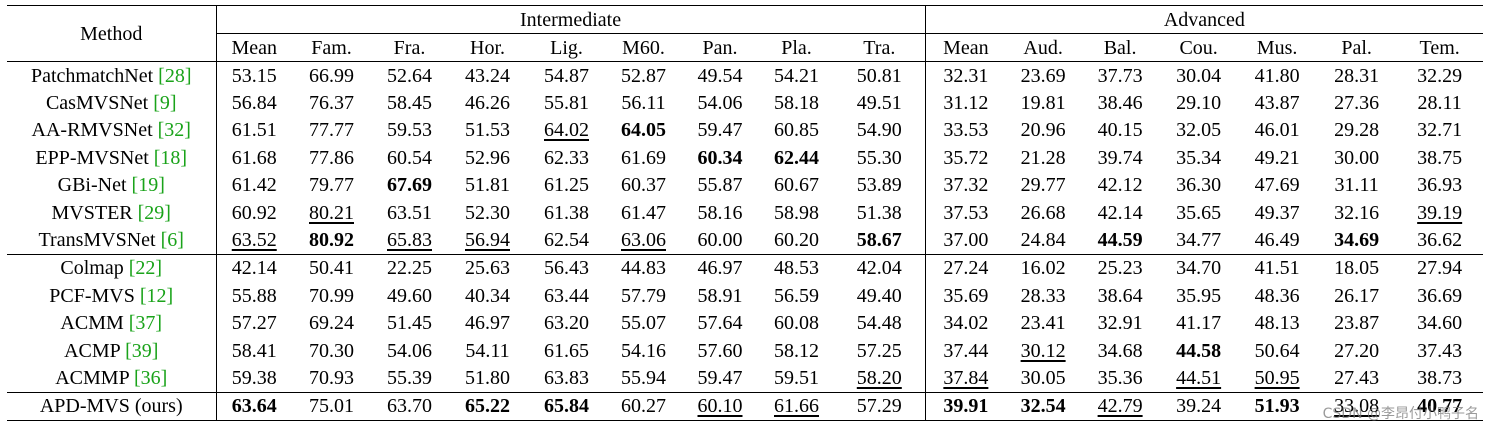 This screenshot has width=1491, height=427. Describe the element at coordinates (1439, 350) in the screenshot. I see `score-cell: 37.43` at that location.